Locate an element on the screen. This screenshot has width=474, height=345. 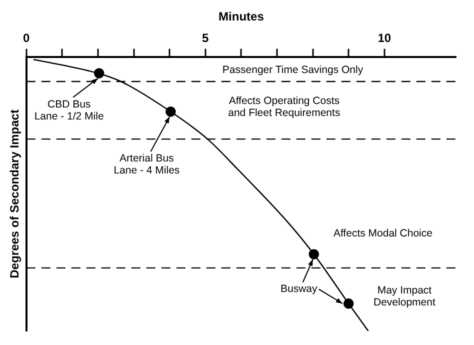
x-tick-label: 10 is located at coordinates (385, 37).